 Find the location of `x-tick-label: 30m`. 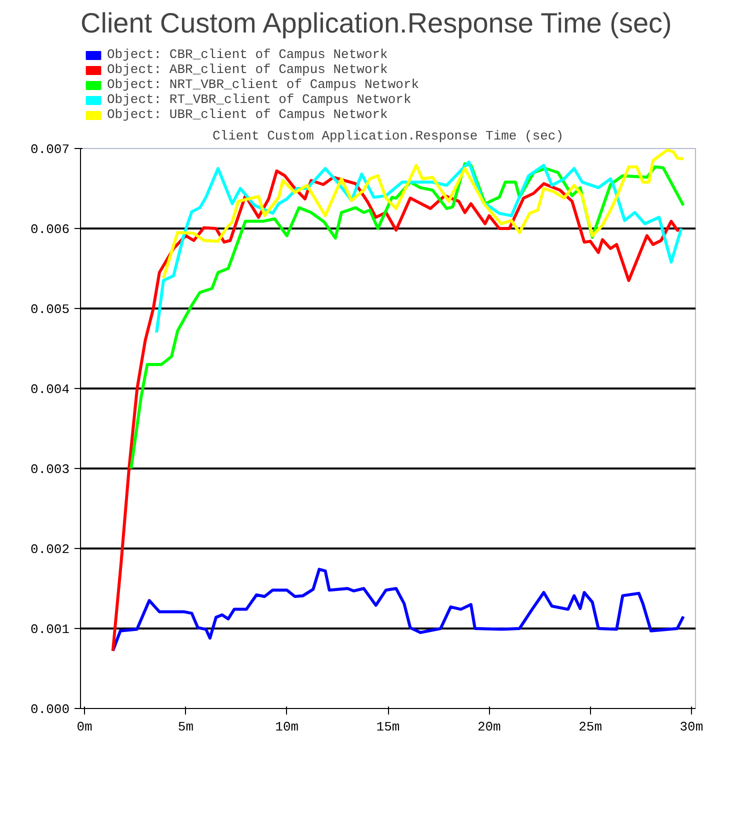

x-tick-label: 30m is located at coordinates (692, 727).